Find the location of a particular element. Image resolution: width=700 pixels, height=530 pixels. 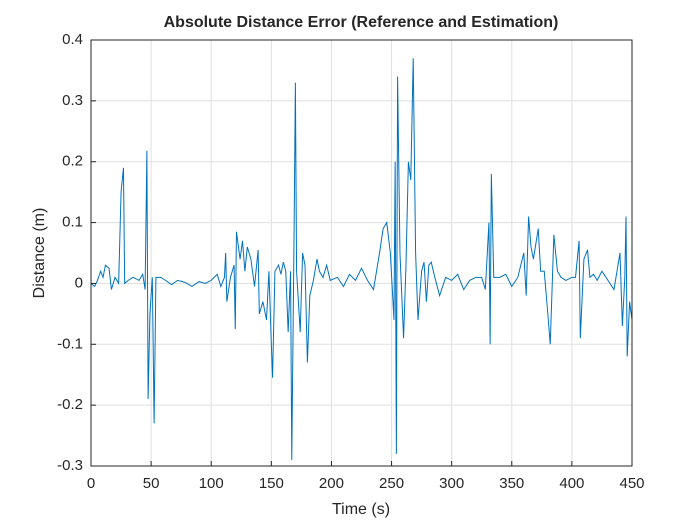

y-tick-label: 0.2 is located at coordinates (72, 161).